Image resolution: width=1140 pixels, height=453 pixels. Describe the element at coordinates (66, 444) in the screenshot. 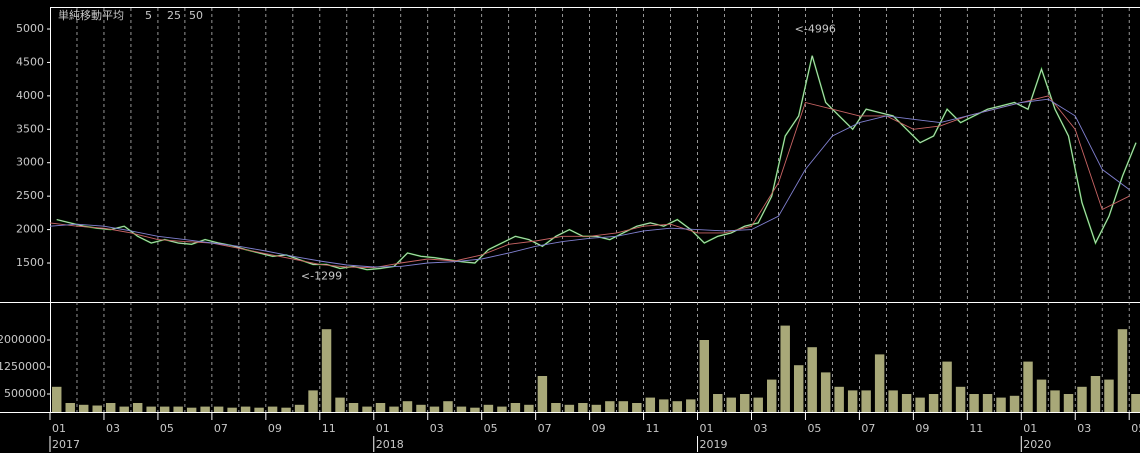

I see `year-label: 2017` at that location.